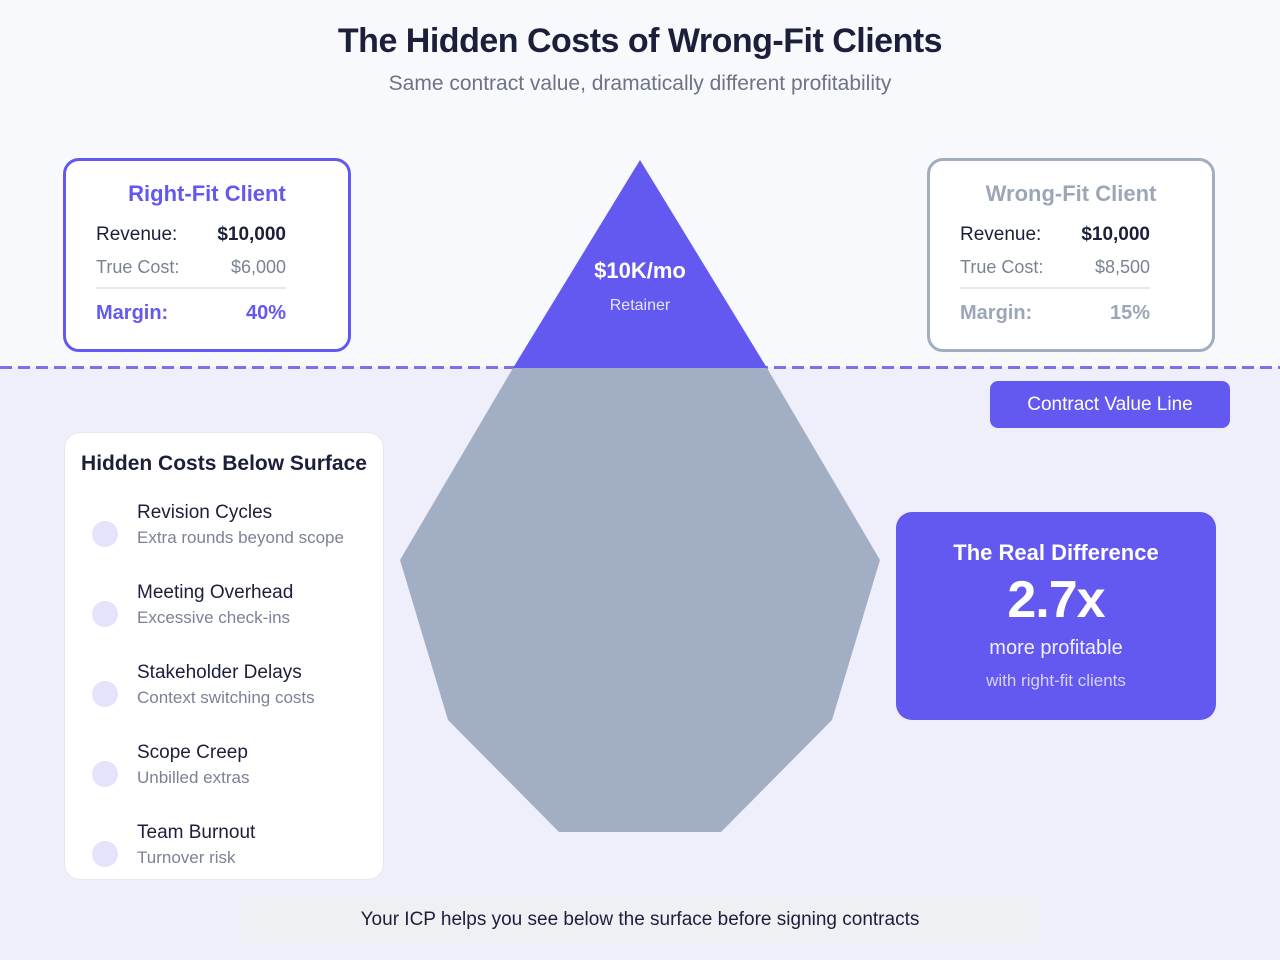 This screenshot has width=1280, height=960. Describe the element at coordinates (193, 777) in the screenshot. I see `cost-description: Unbilled extras` at that location.